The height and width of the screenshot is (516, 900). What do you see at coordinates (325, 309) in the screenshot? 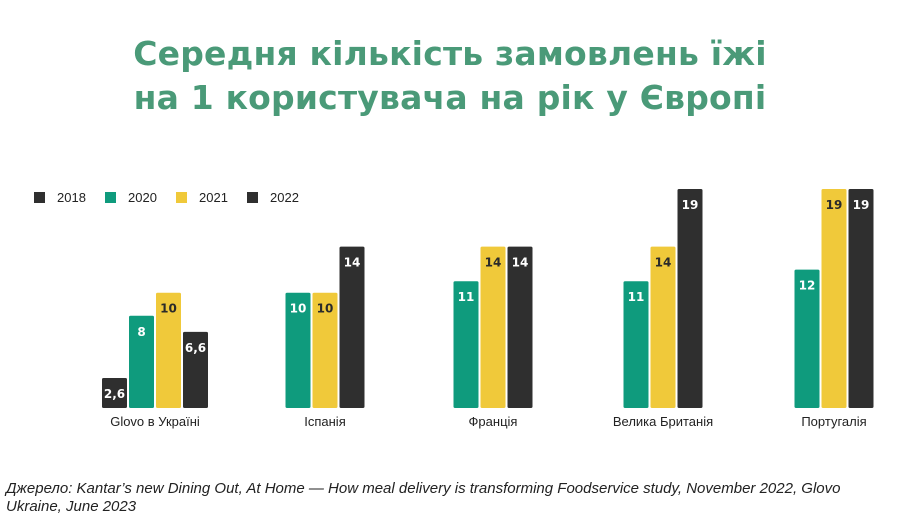
I see `bar-label-1-2021: 10` at bounding box center [325, 309].